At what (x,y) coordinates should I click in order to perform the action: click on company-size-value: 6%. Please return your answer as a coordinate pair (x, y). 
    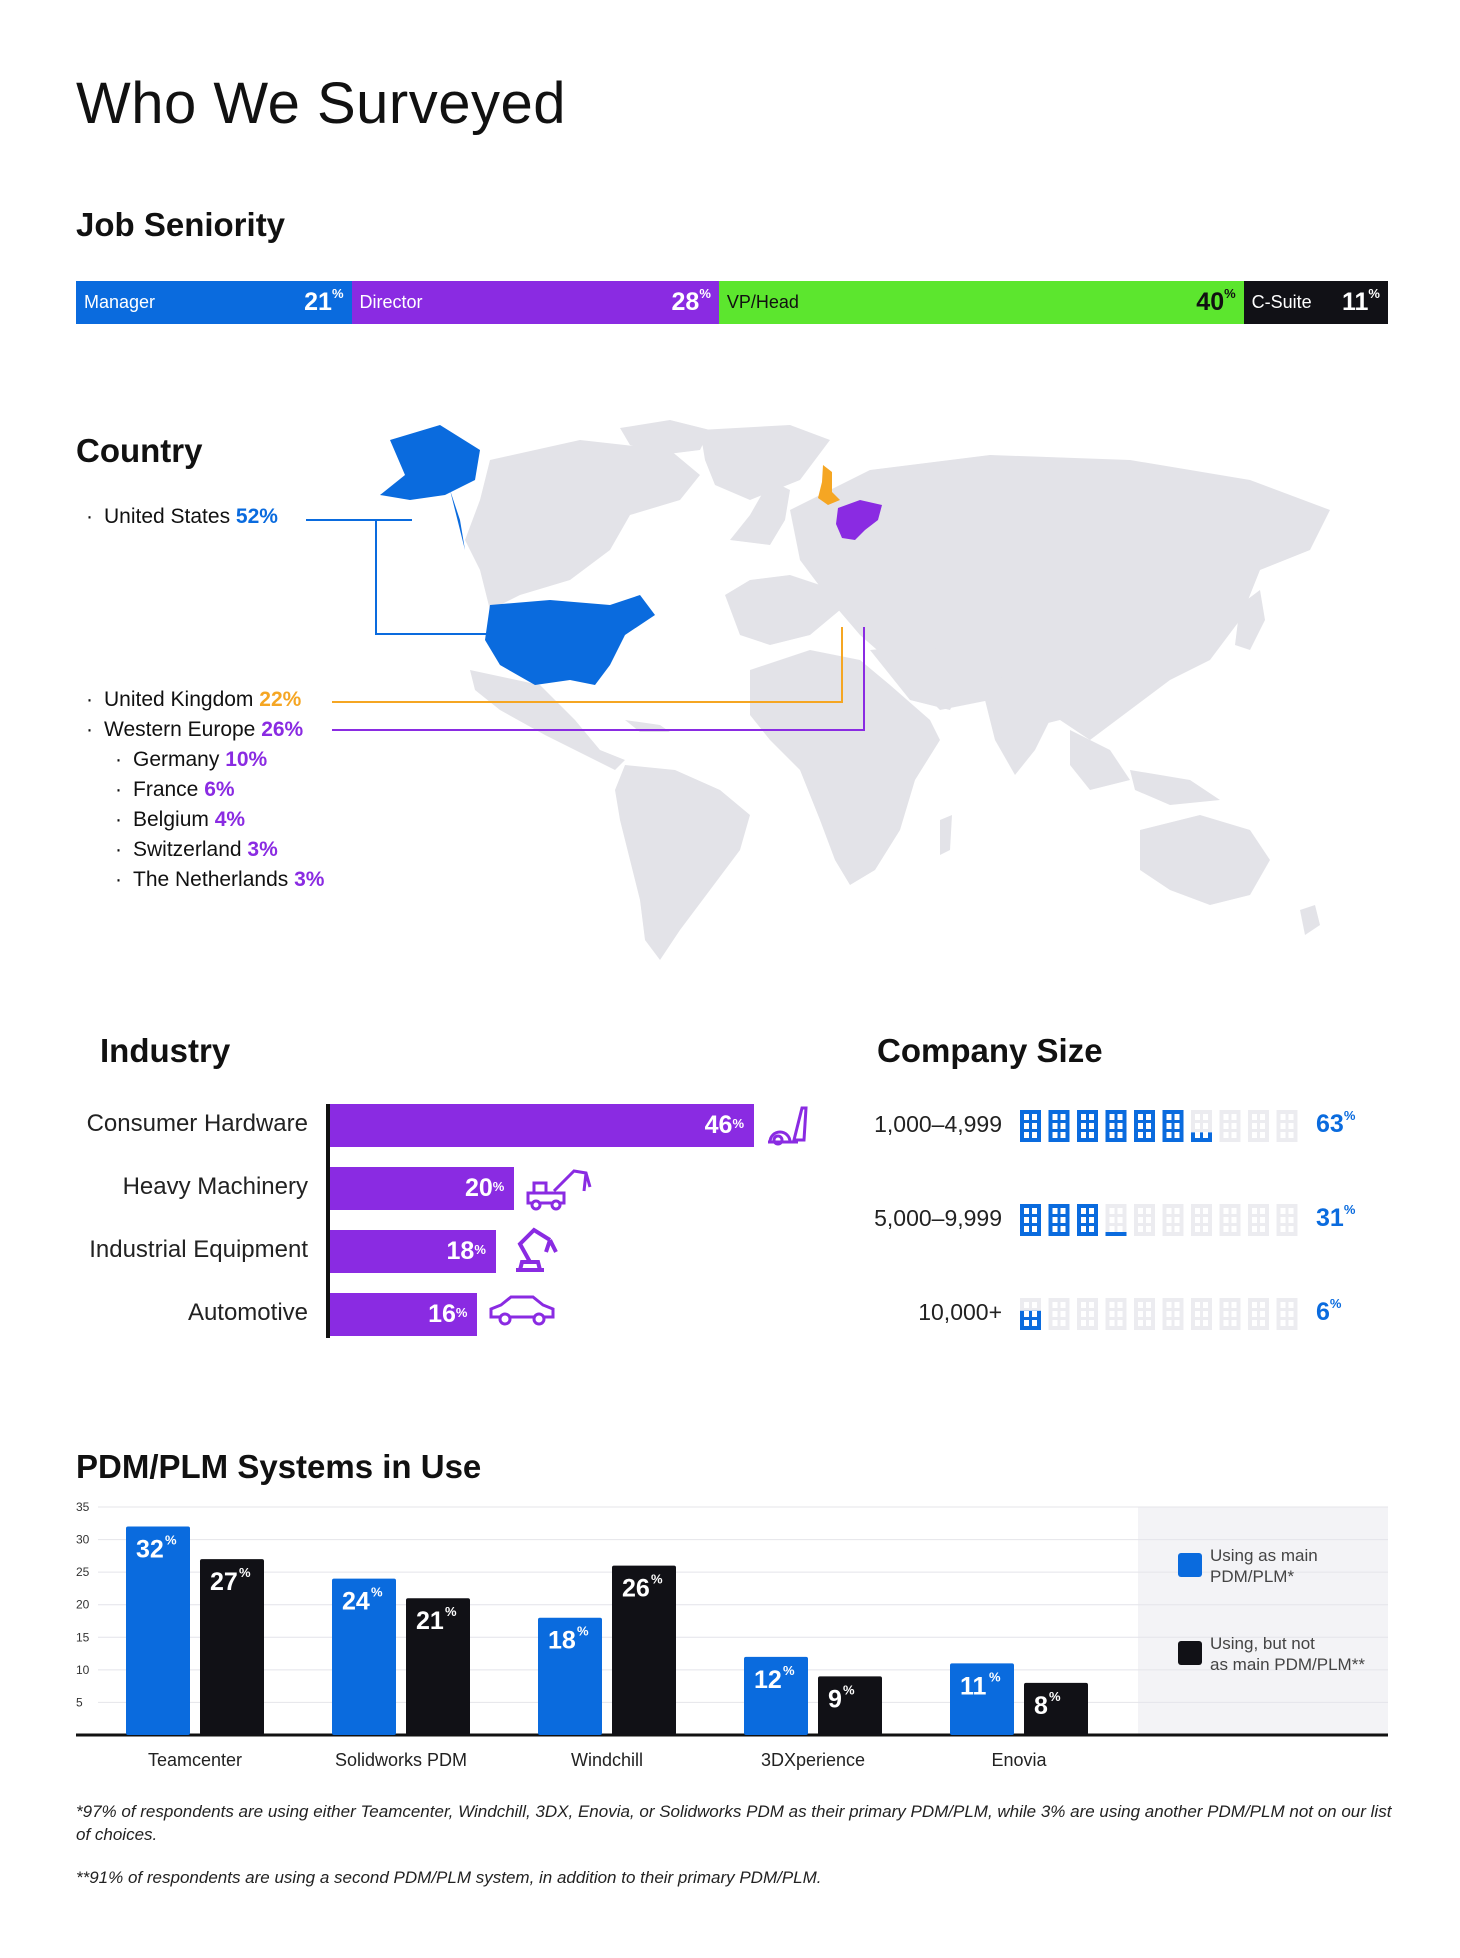
    Looking at the image, I should click on (1329, 1311).